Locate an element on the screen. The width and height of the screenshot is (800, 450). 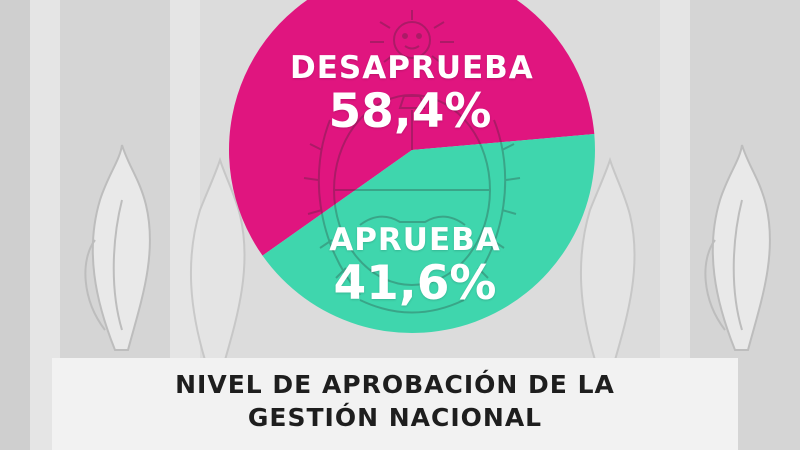
slice-label-desaprueba: DESAPRUEBA 58,4% is located at coordinates (412, 94).